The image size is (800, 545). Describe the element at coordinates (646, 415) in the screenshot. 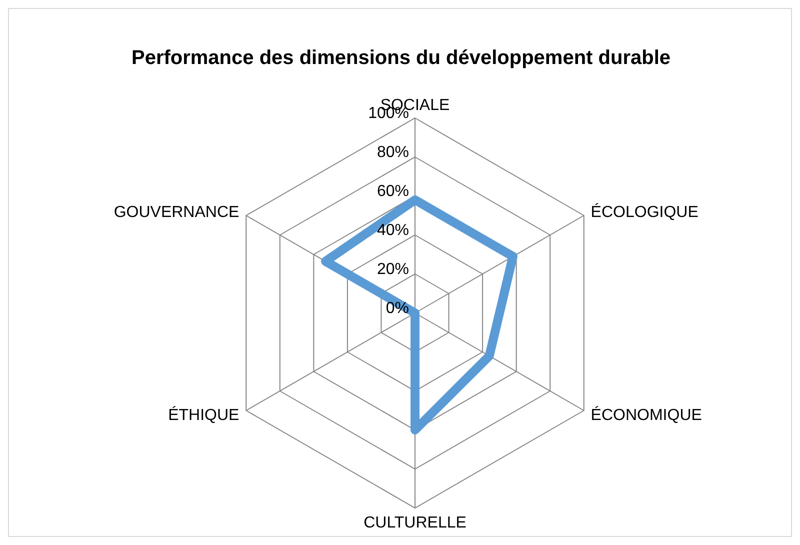

I see `spoke-label: ÉCONOMIQUE` at that location.